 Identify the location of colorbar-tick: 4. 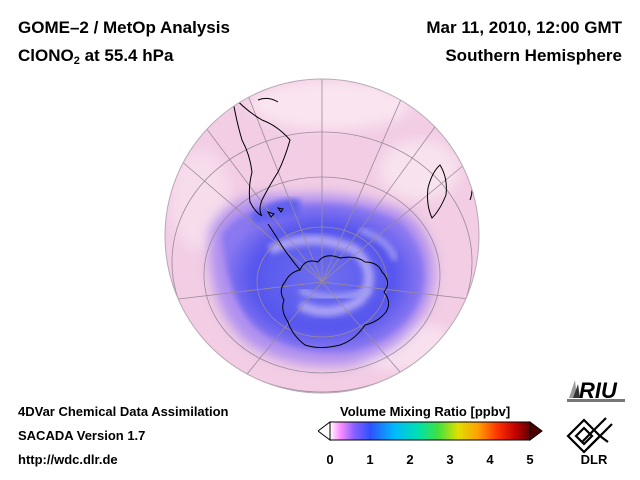
(490, 459).